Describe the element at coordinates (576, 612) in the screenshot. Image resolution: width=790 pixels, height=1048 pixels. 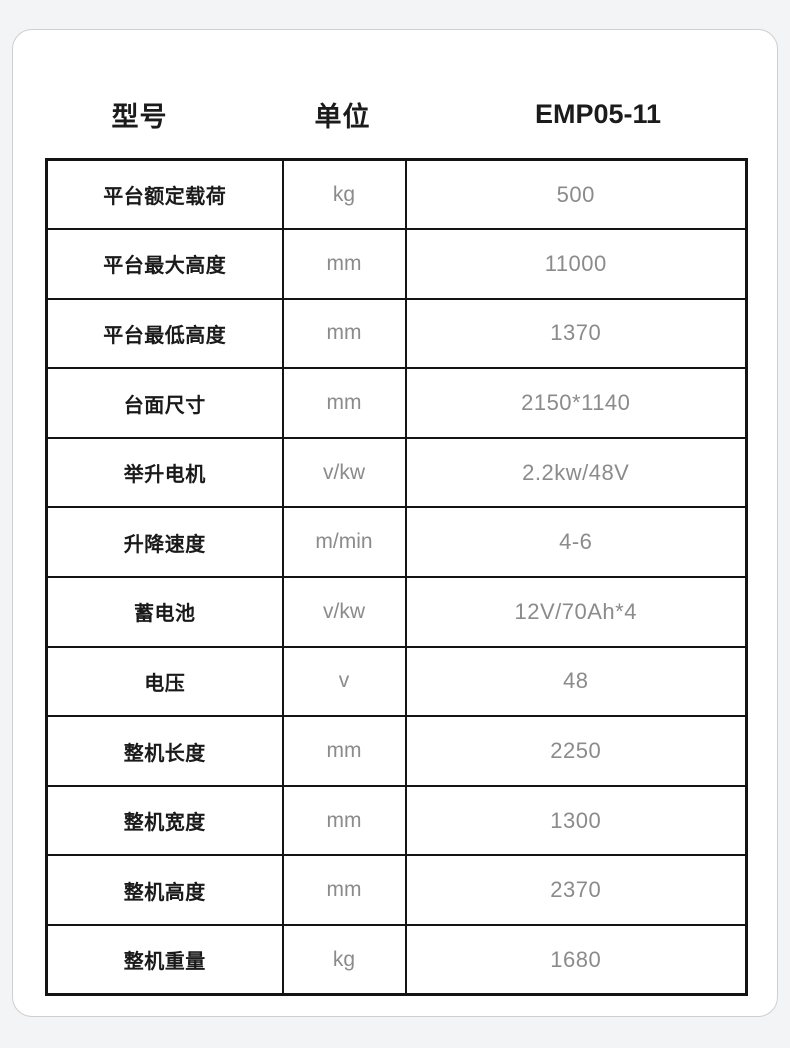
I see `row-value: 12V/70Ah*4` at that location.